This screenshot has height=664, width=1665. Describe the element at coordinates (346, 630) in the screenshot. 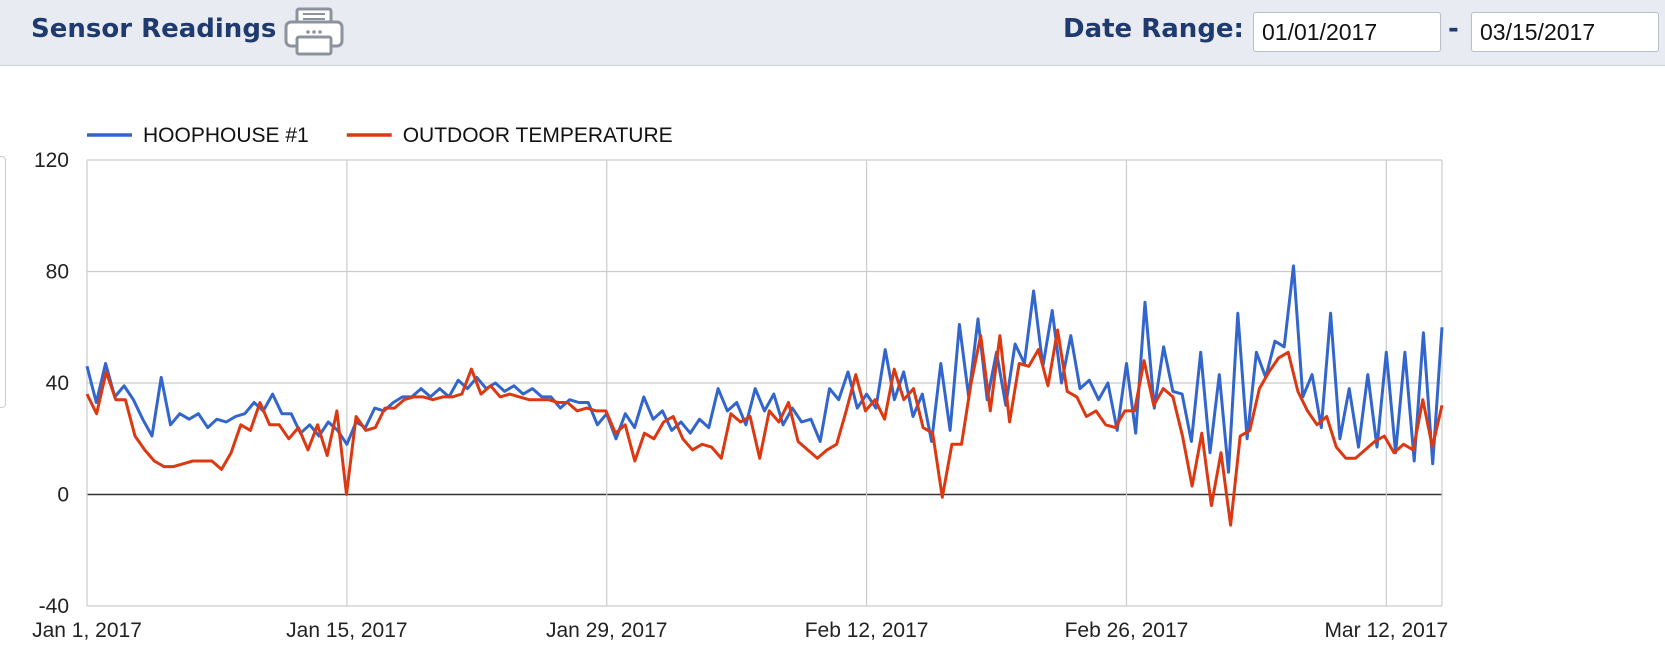

I see `x-tick-label: Jan 15, 2017` at that location.